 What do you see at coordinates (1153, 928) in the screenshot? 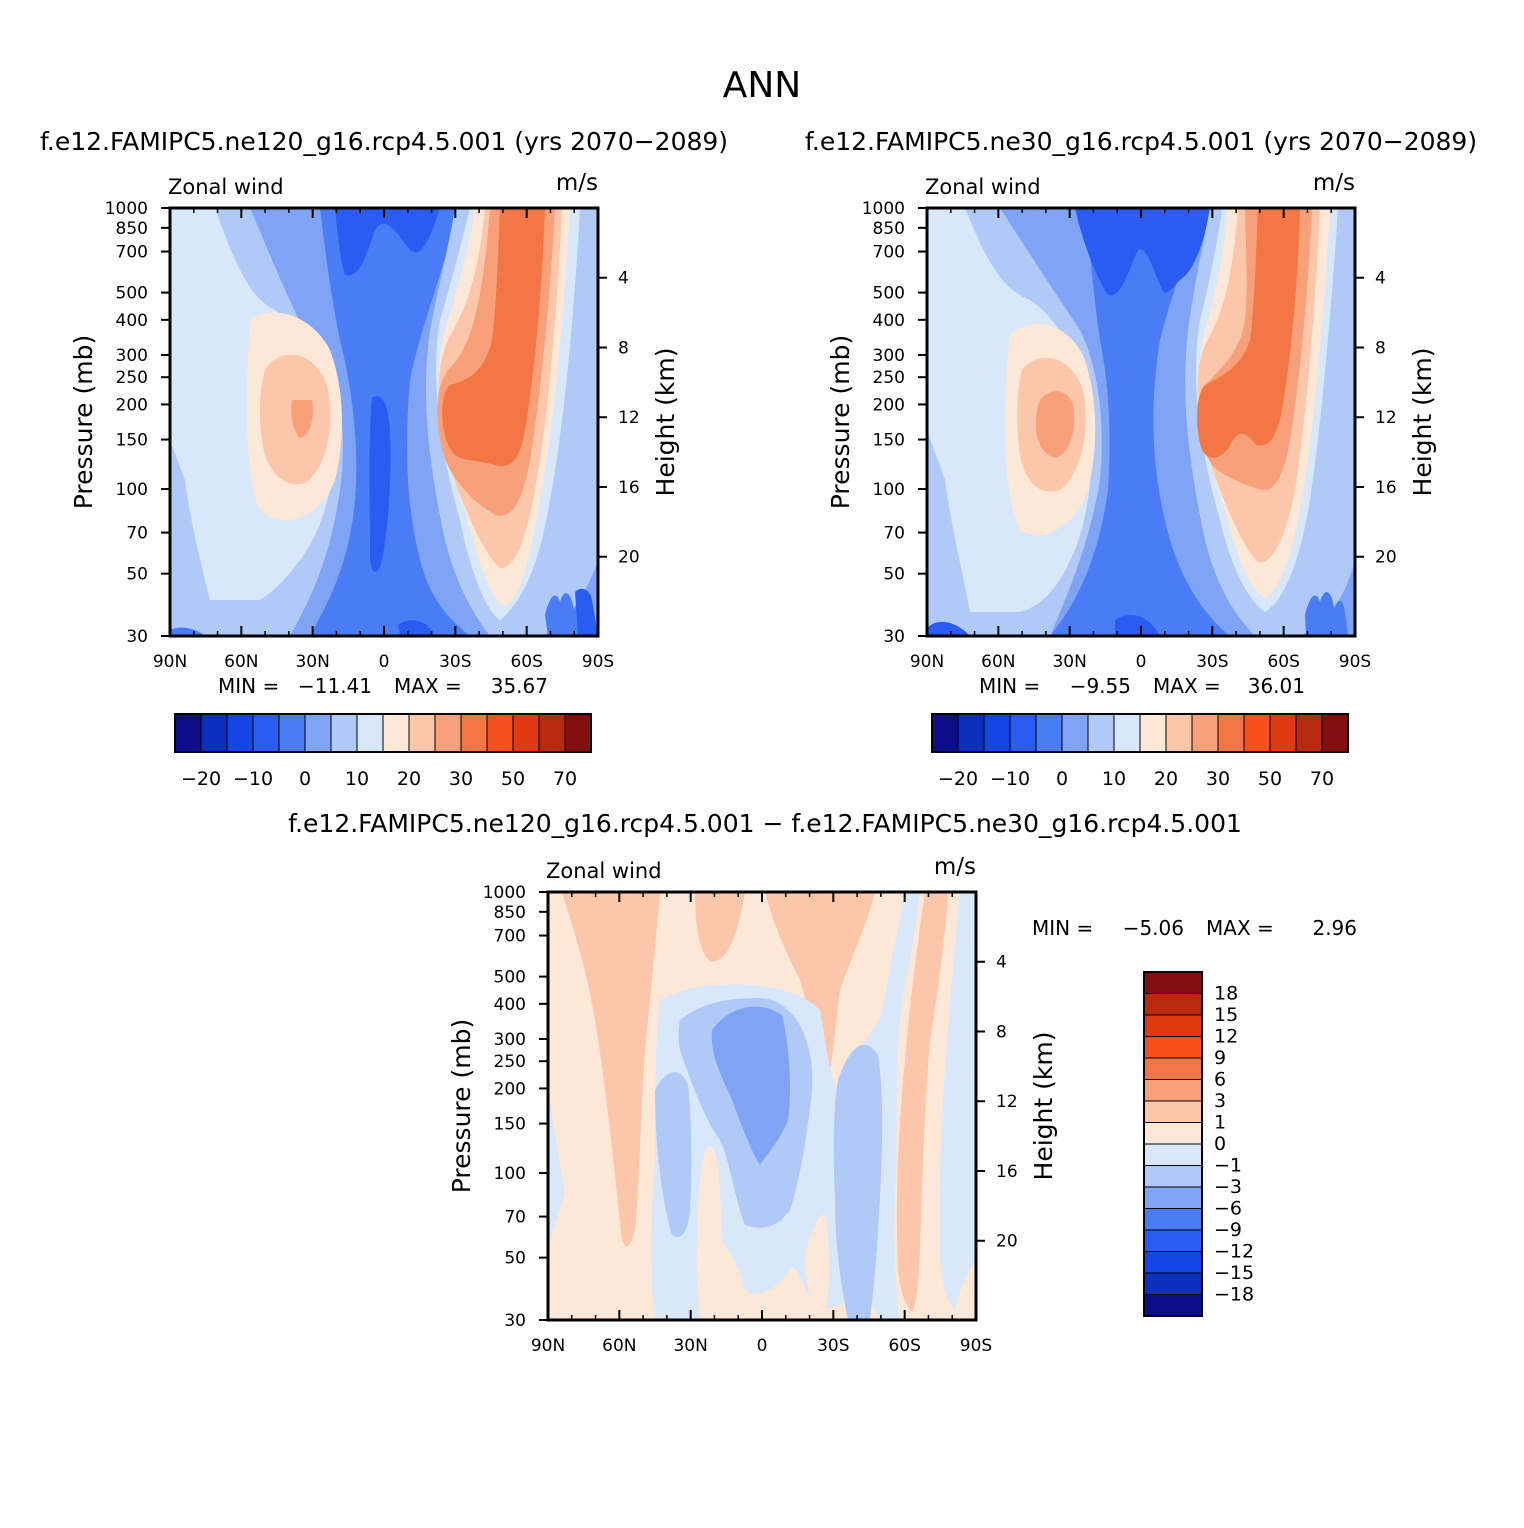
I see `diff-min-value: −5.06` at bounding box center [1153, 928].